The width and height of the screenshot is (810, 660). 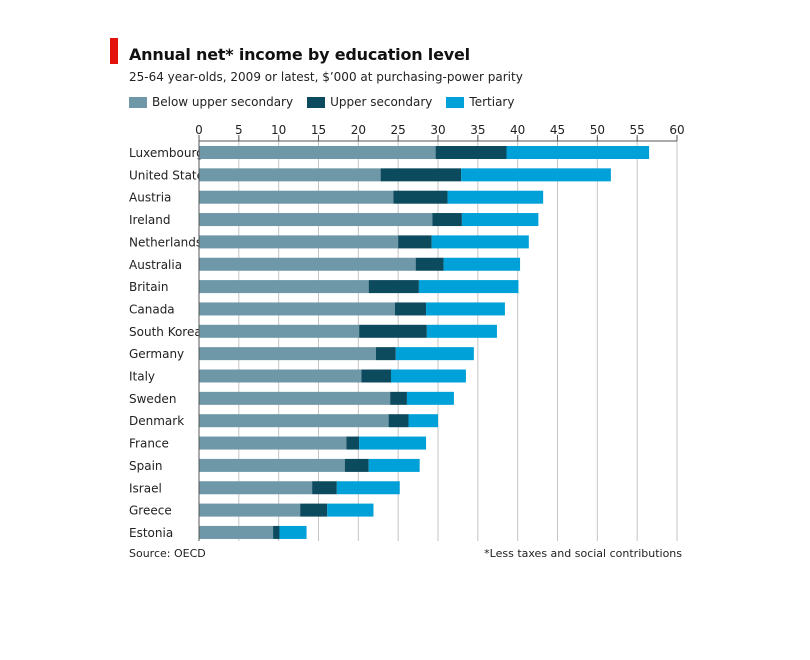 I want to click on accent-bar, so click(x=114, y=51).